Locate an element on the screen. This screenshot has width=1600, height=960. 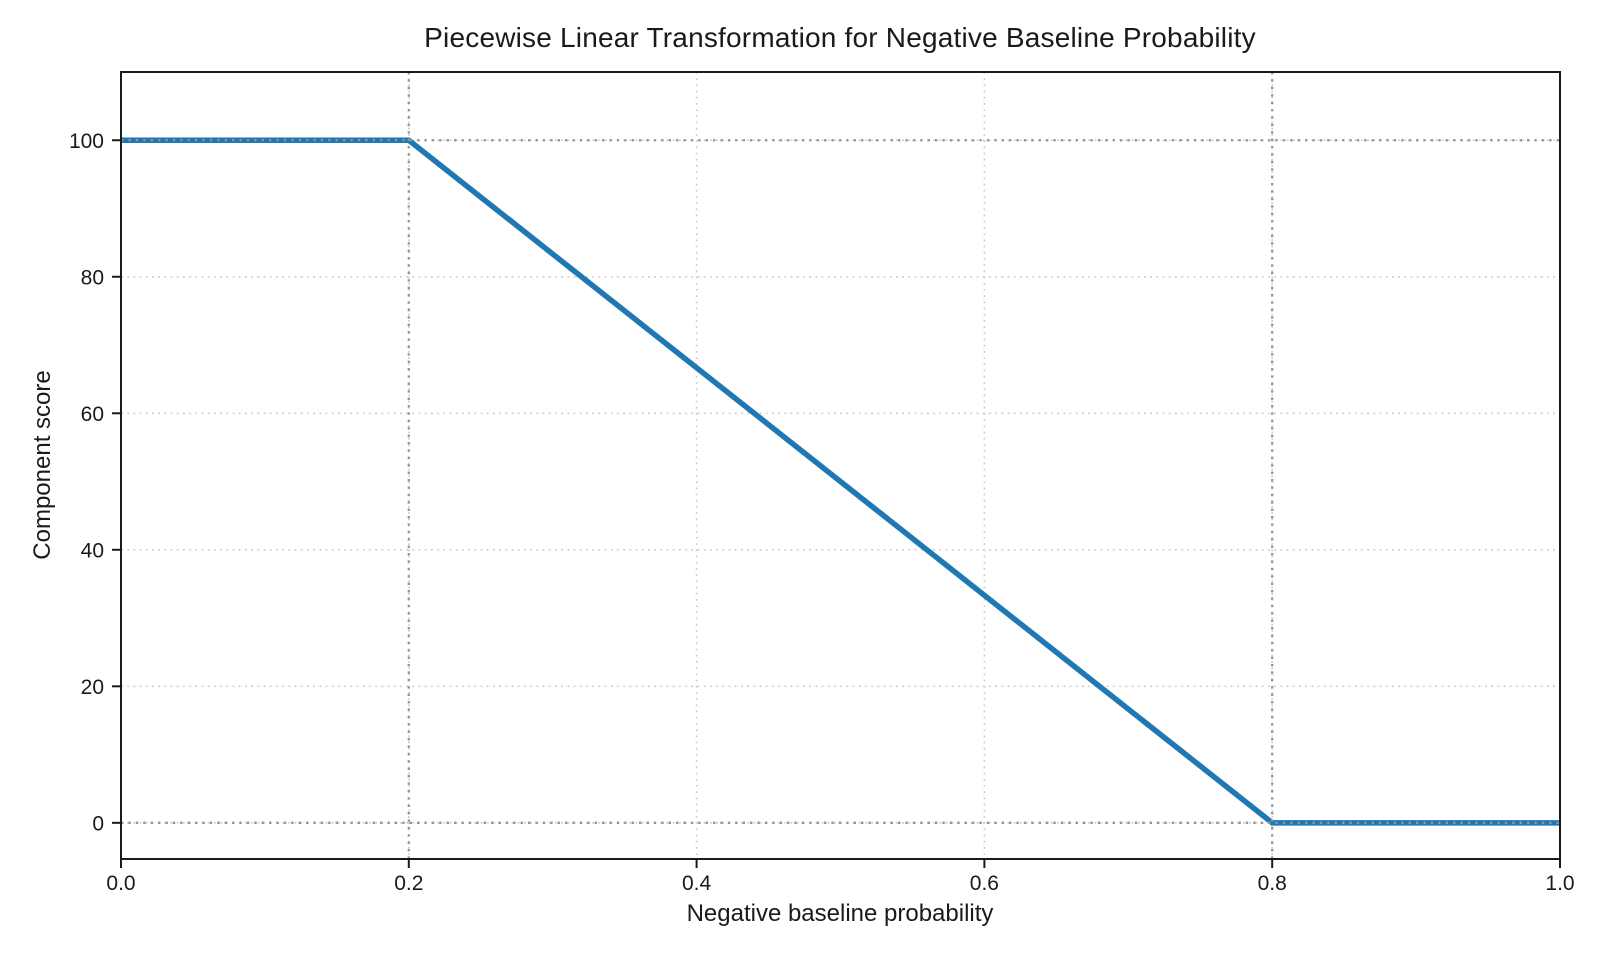
x-tick-label: 0.2 is located at coordinates (408, 883).